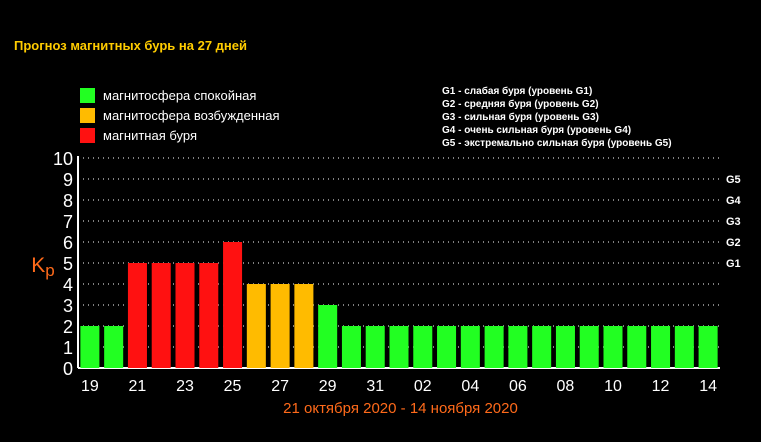 The height and width of the screenshot is (442, 761). I want to click on x-tick-label: 31, so click(375, 386).